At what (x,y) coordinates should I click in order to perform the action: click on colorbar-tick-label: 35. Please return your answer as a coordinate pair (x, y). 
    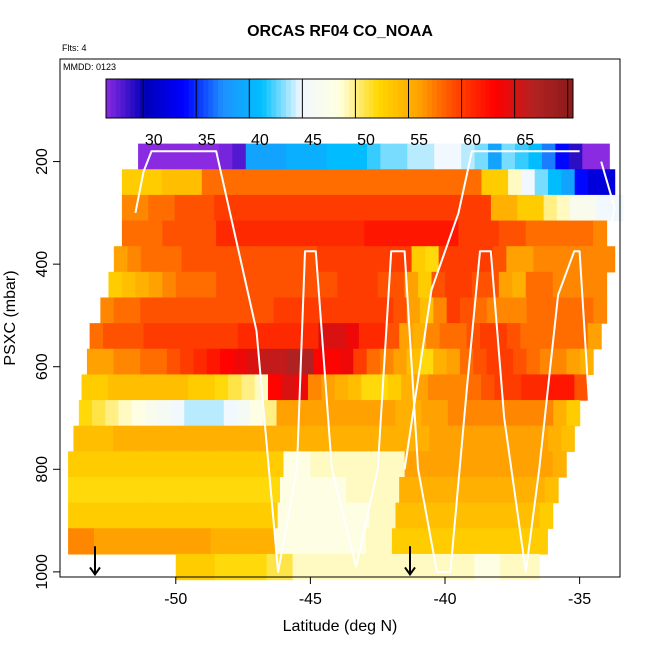
    Looking at the image, I should click on (207, 140).